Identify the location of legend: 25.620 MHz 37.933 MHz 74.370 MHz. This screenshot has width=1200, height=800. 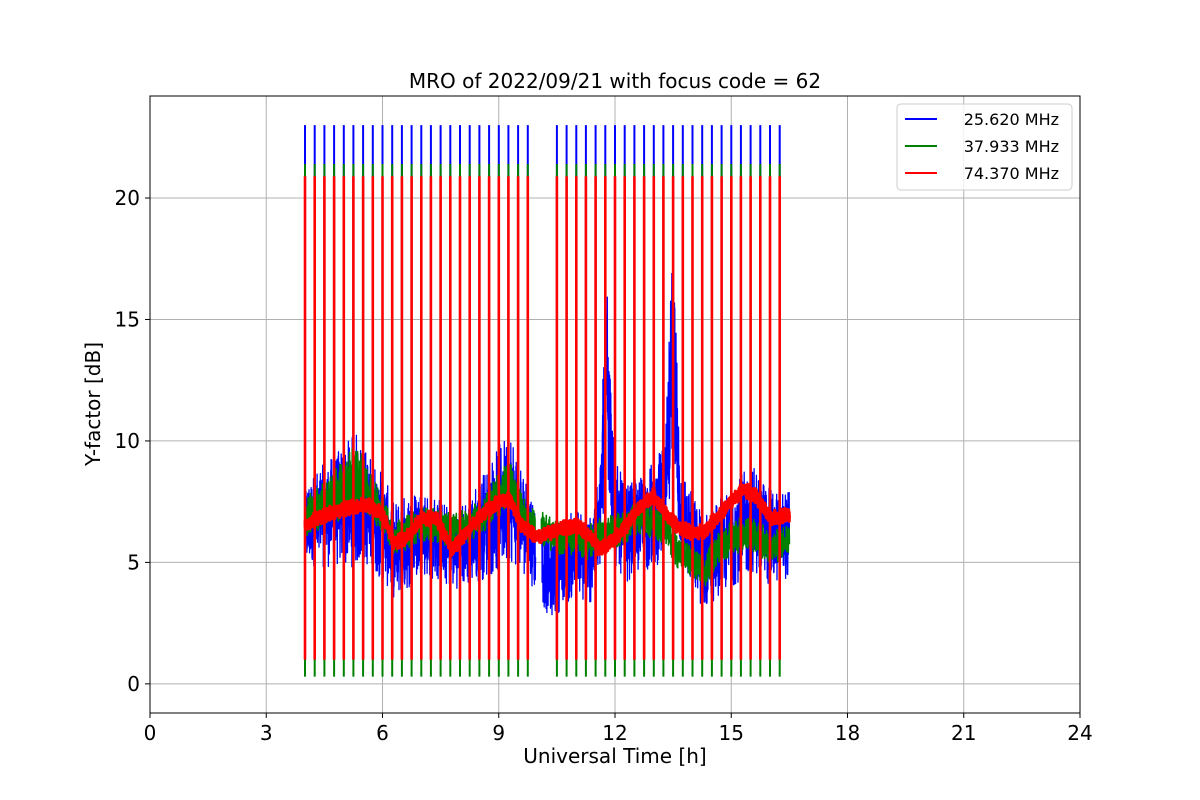
(984, 147).